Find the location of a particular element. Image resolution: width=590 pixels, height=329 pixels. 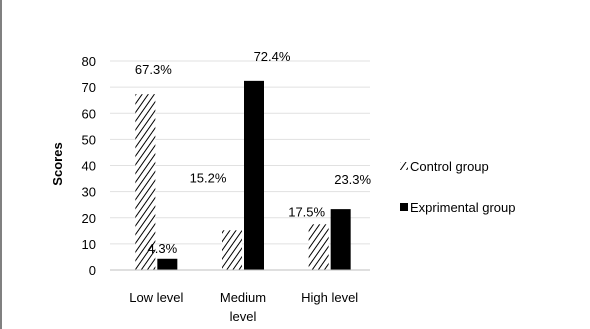

data-label: 4.3% is located at coordinates (163, 248).